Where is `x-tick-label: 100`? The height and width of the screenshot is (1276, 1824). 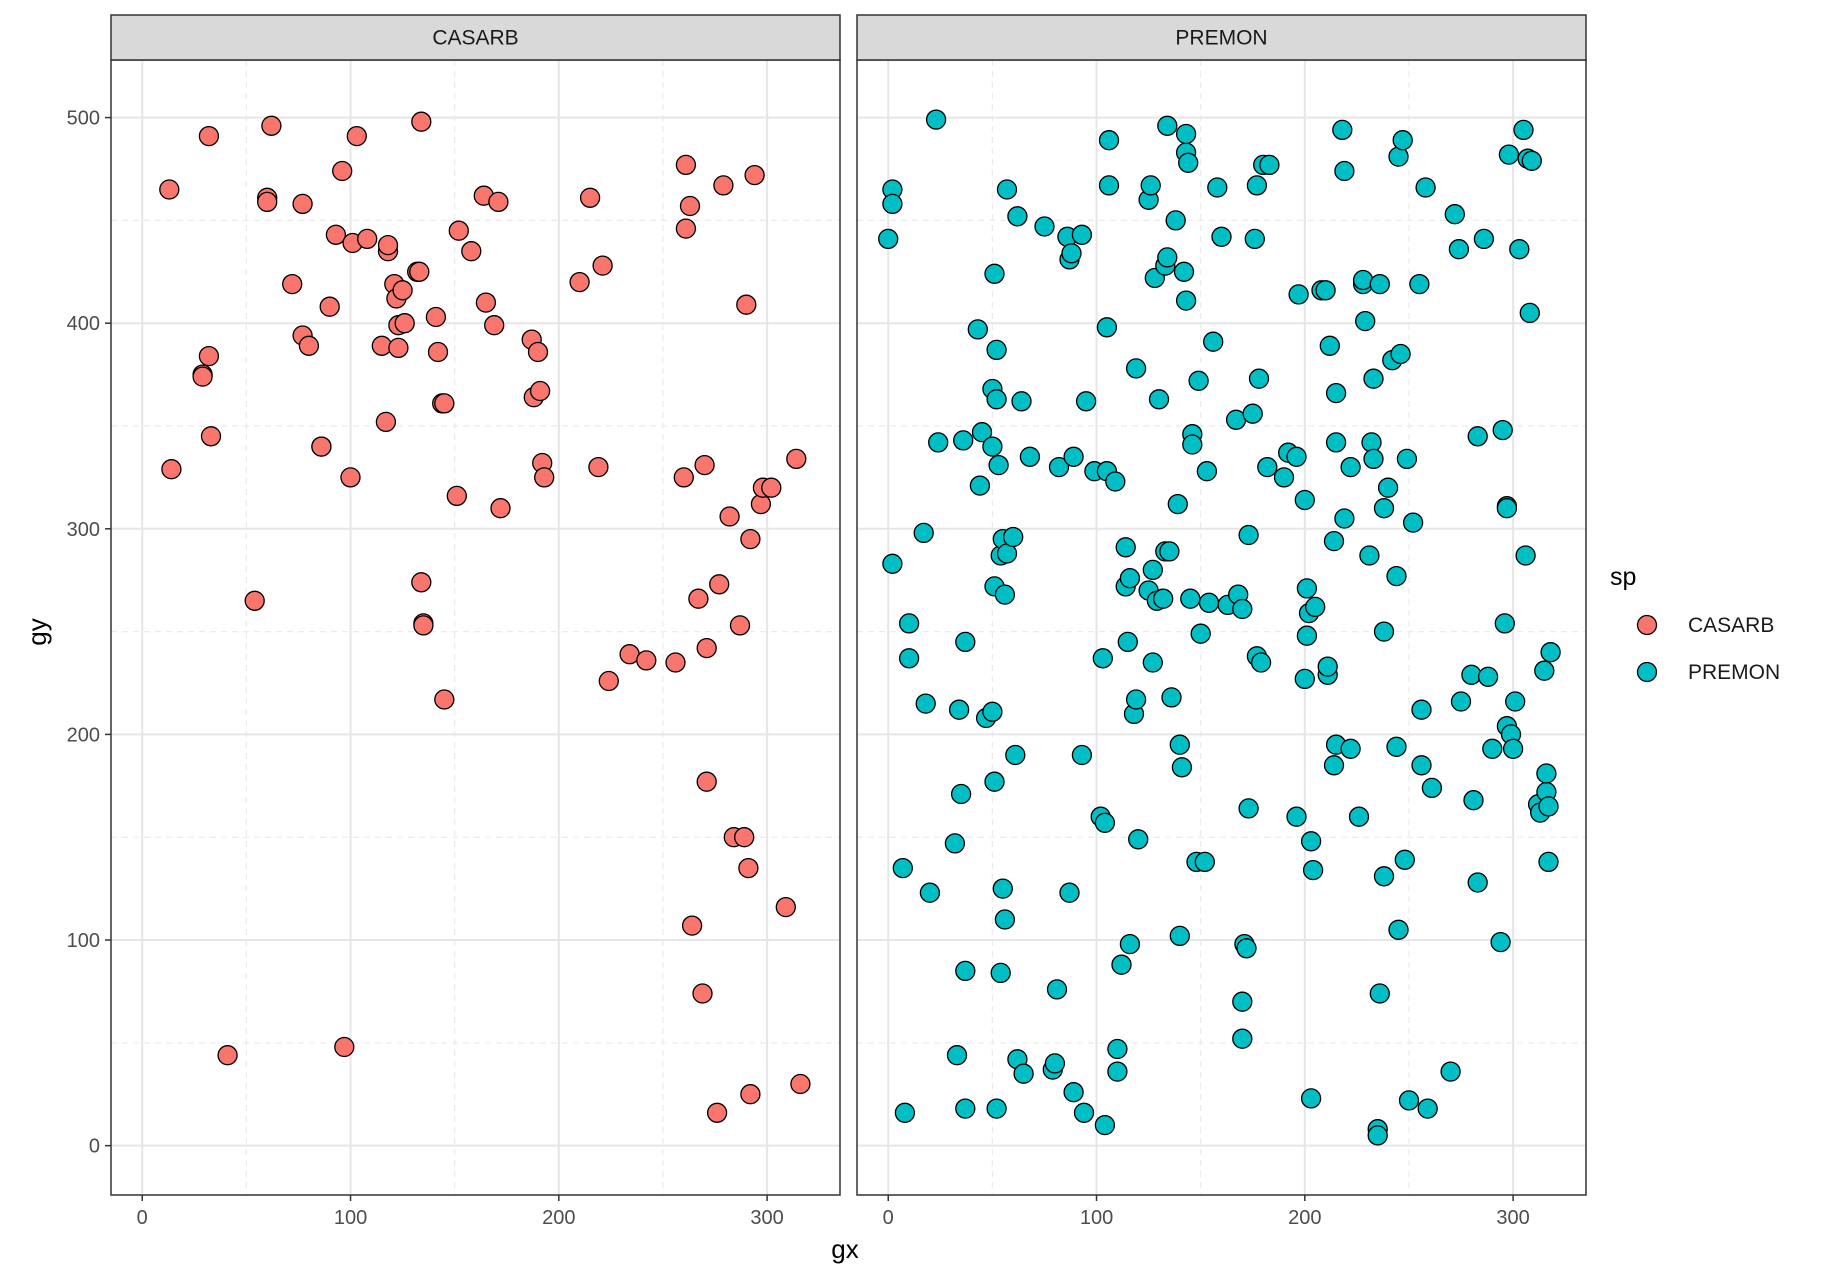
x-tick-label: 100 is located at coordinates (350, 1218).